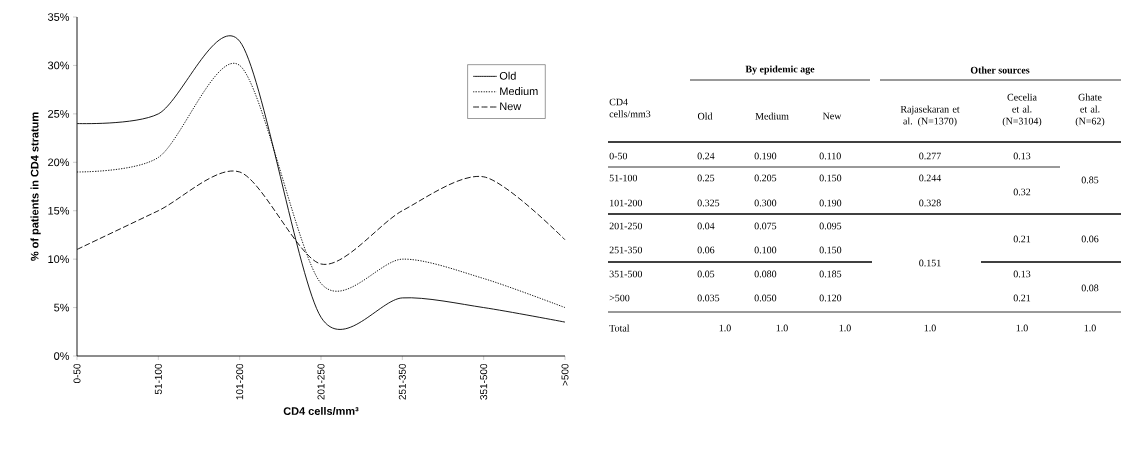  What do you see at coordinates (321, 411) in the screenshot?
I see `x-axis-title: CD4 cells/mm³` at bounding box center [321, 411].